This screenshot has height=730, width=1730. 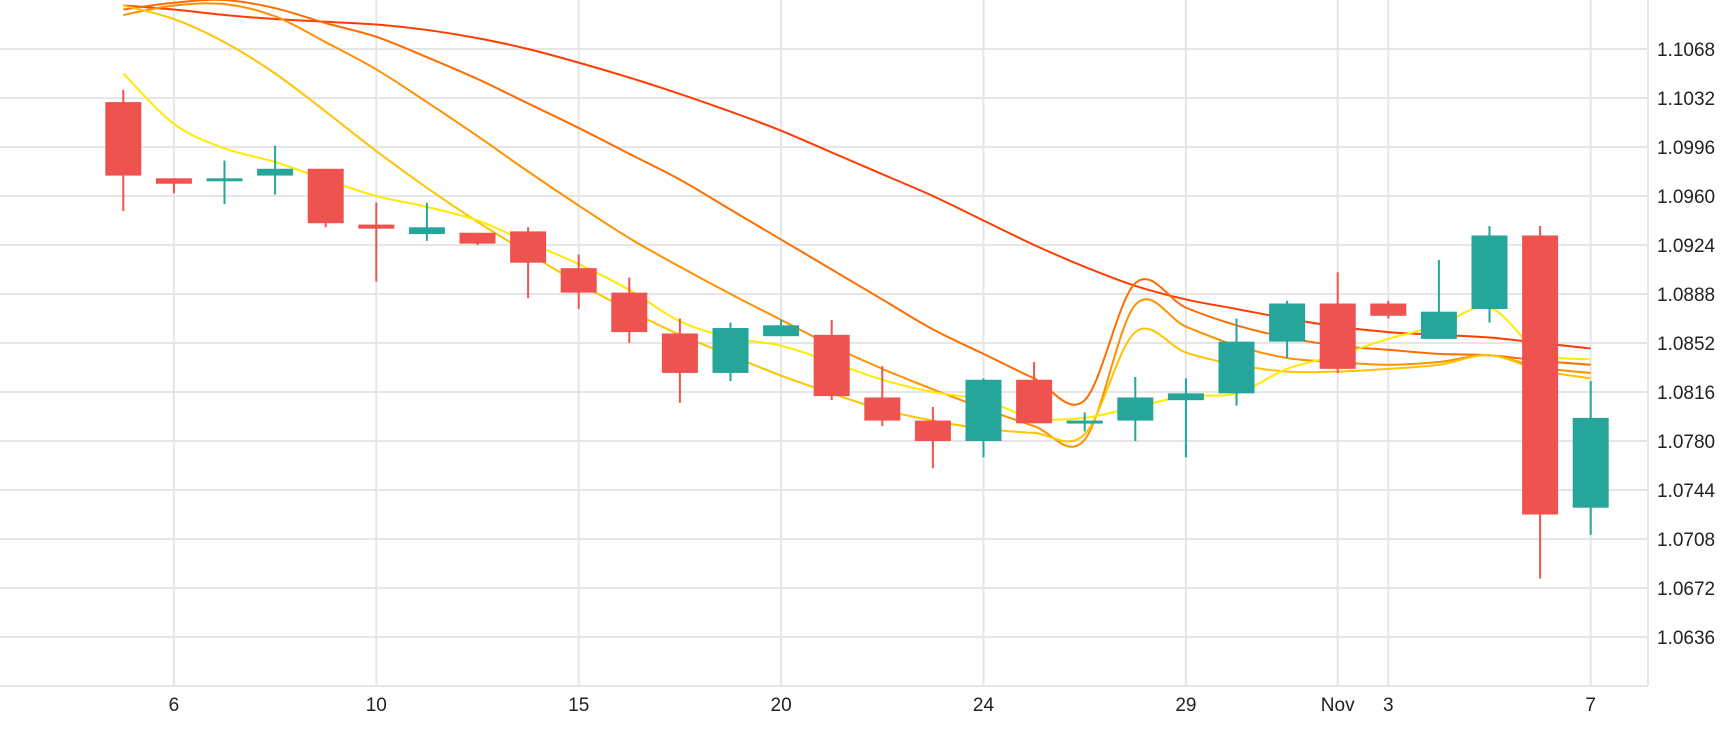 I want to click on x-tick-label: 20, so click(x=781, y=705).